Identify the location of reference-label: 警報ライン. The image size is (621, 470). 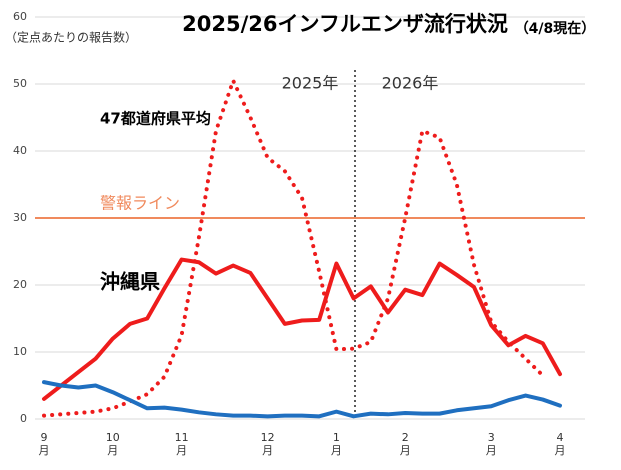
(140, 203).